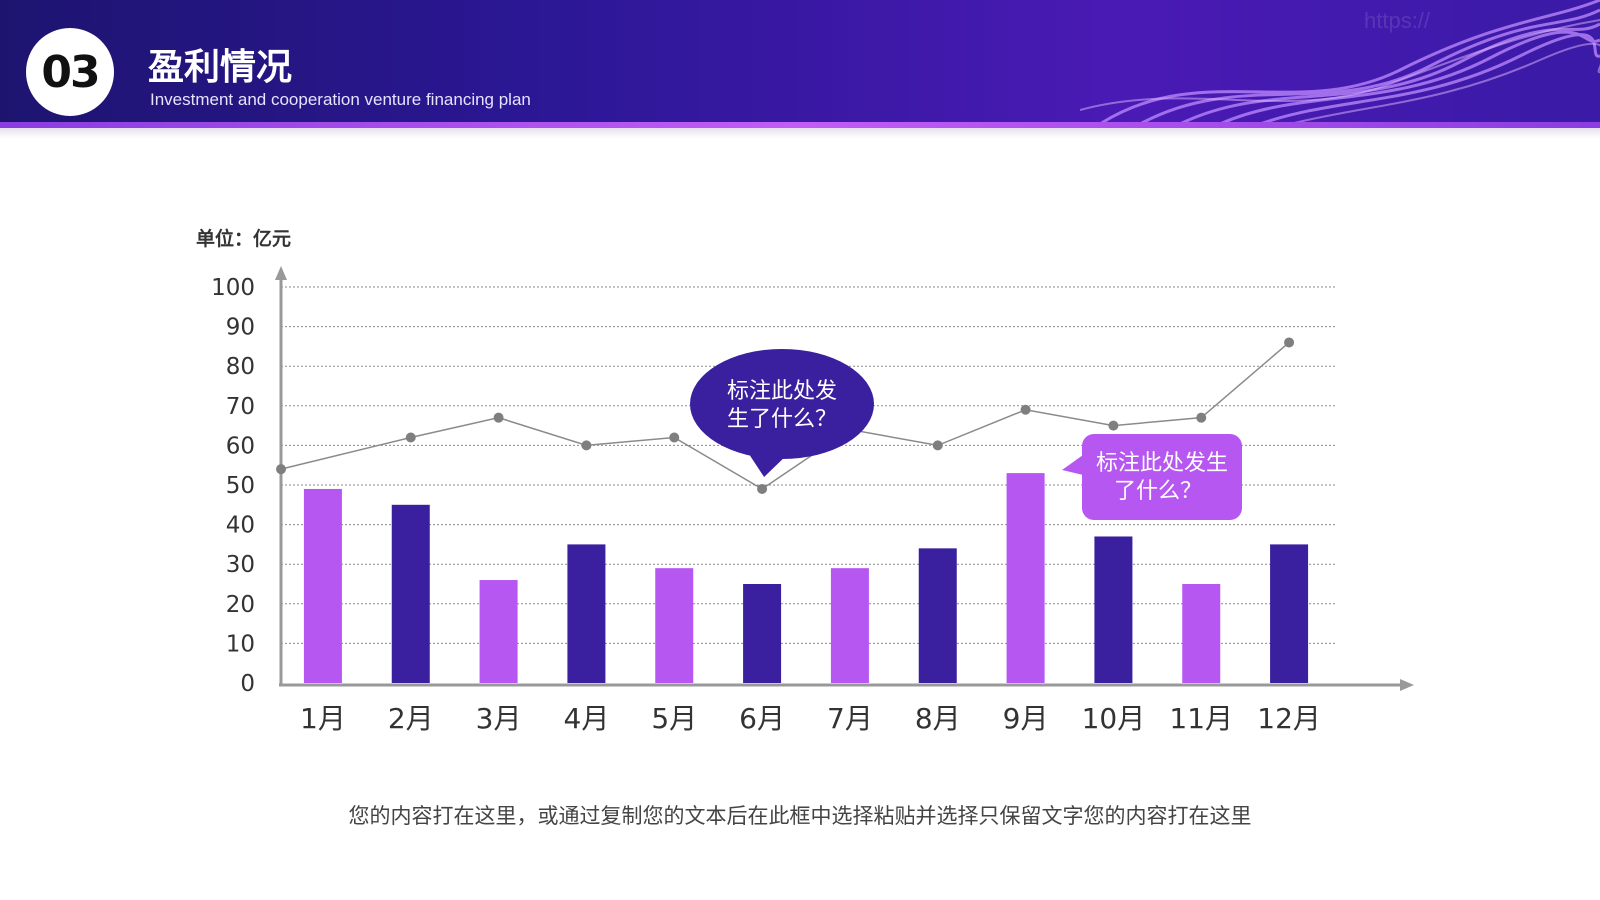 The height and width of the screenshot is (900, 1600). Describe the element at coordinates (587, 718) in the screenshot. I see `x-tick-label: 4月` at that location.